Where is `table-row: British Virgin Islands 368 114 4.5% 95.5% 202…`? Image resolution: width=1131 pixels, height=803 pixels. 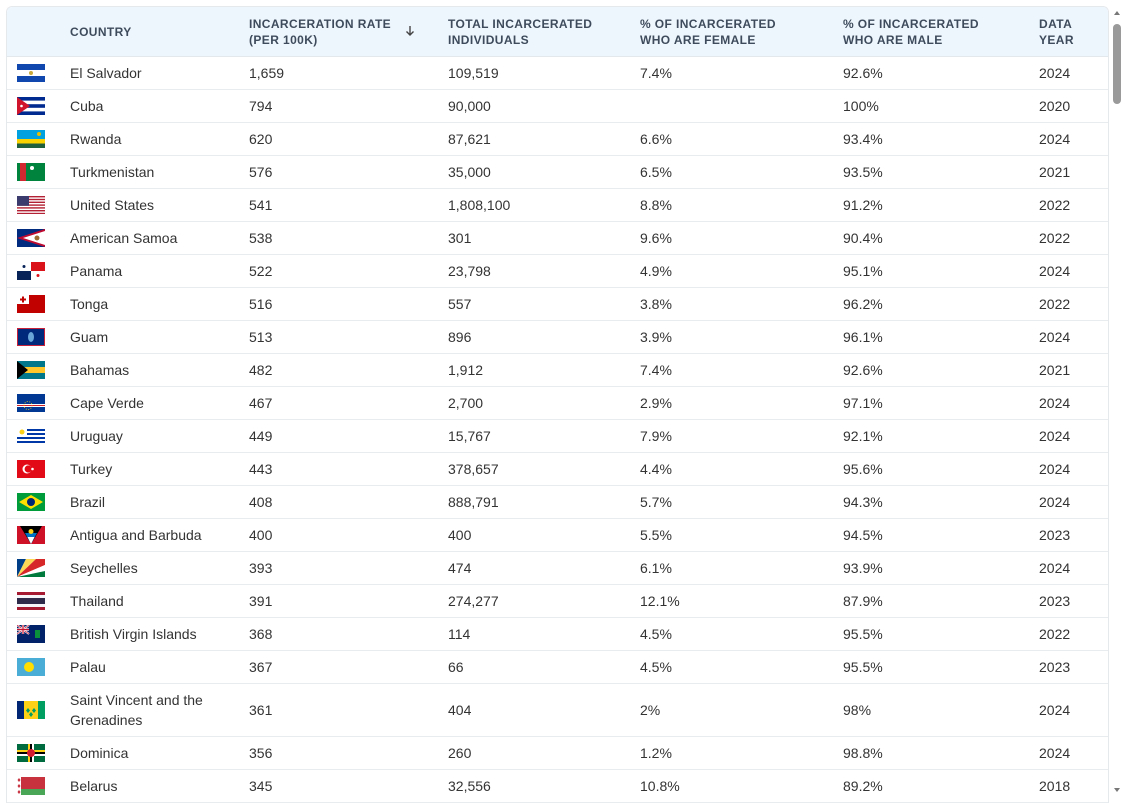 table-row: British Virgin Islands 368 114 4.5% 95.5% 202… is located at coordinates (557, 634).